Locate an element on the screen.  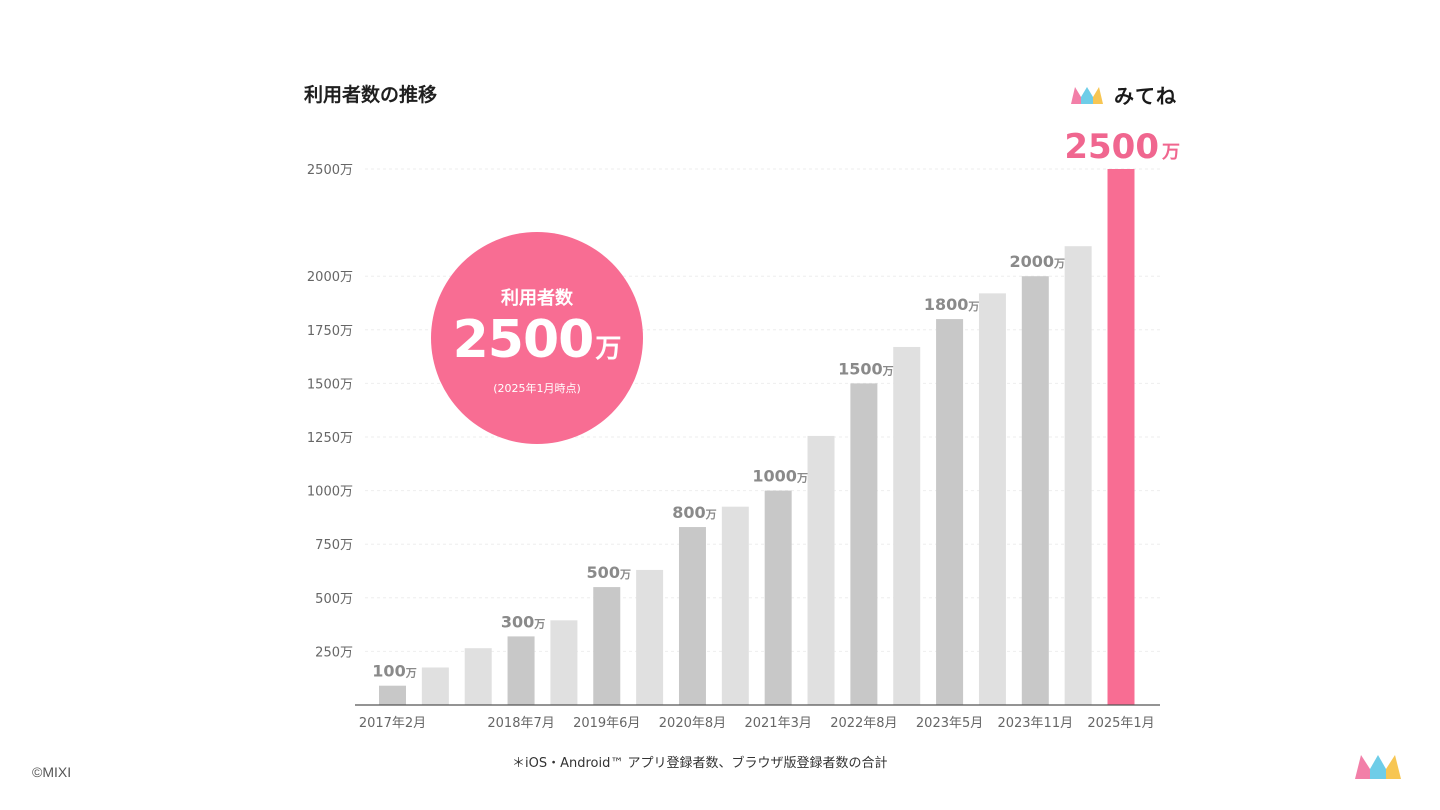
data-label: 1500万 is located at coordinates (866, 368).